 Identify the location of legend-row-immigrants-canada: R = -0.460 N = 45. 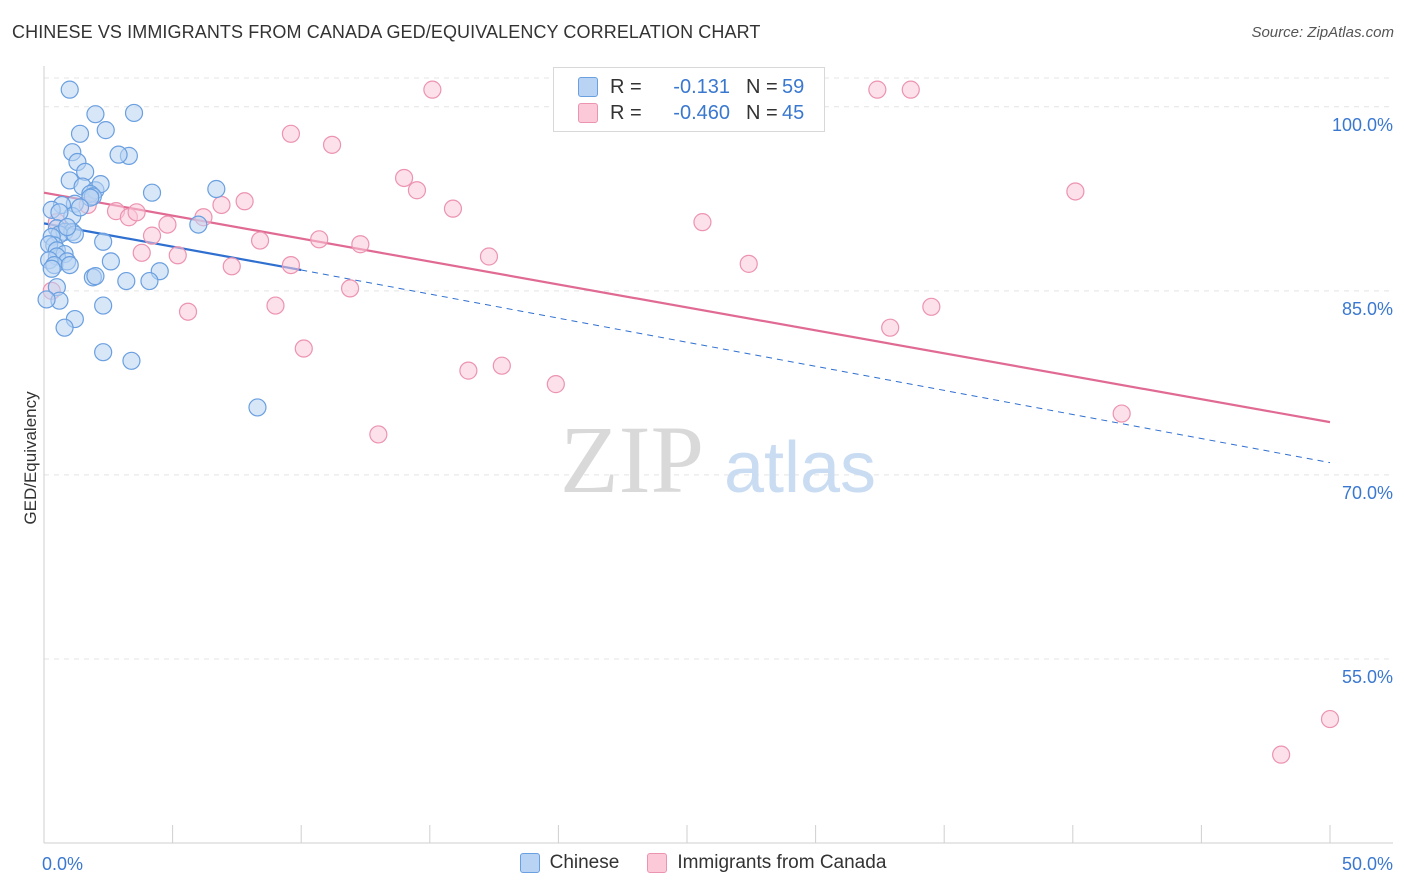
(700, 113).